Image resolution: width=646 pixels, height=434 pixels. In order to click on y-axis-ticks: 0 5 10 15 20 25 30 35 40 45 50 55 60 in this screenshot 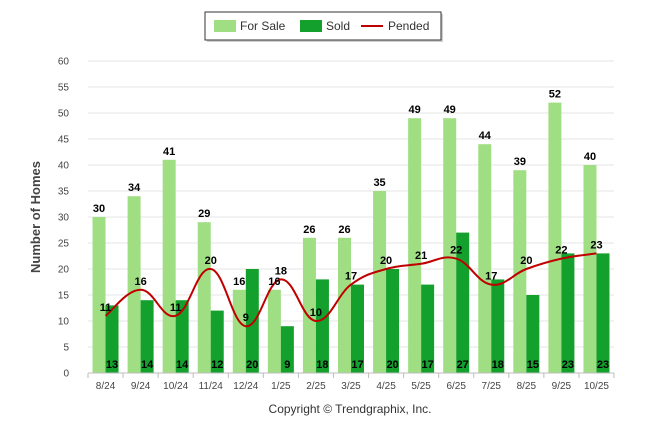, I will do `click(64, 218)`.